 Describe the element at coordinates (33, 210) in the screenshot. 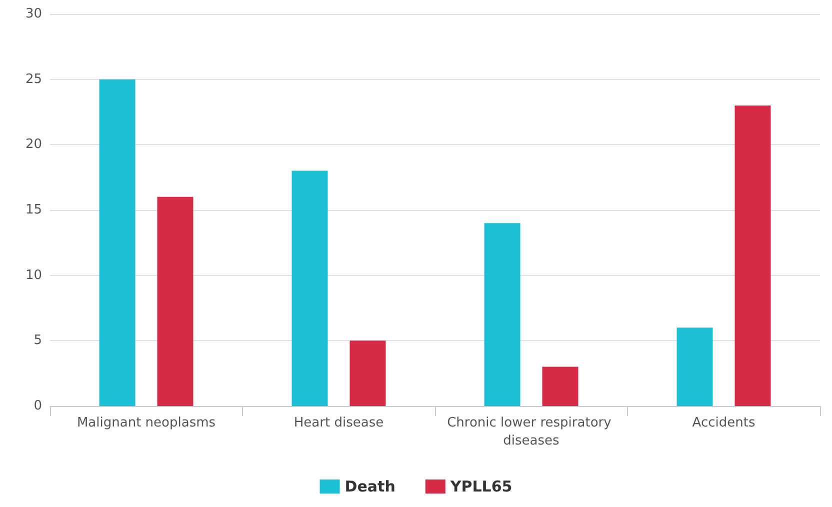

I see `y-tick-label: 15` at that location.